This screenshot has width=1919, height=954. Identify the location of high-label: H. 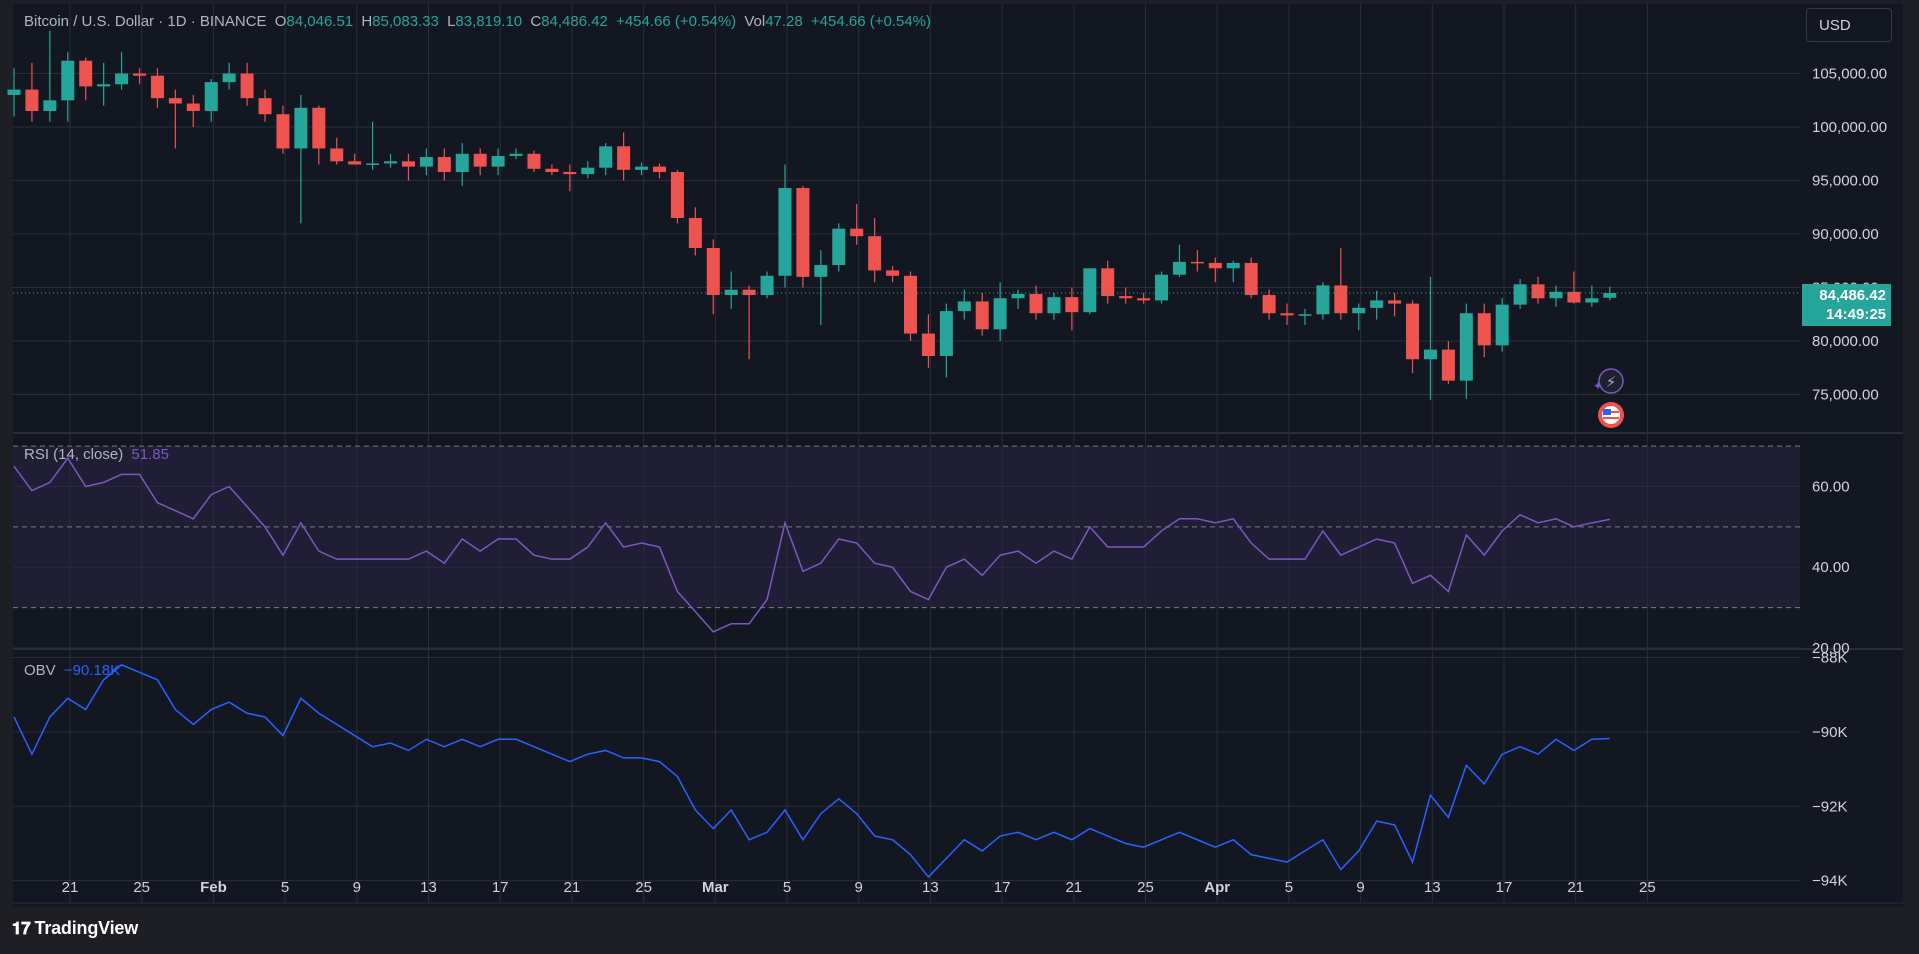
(367, 21).